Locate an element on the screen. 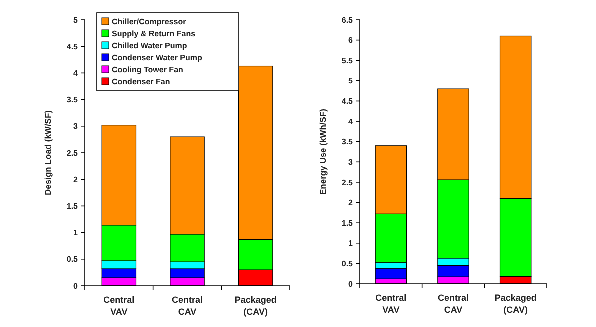 This screenshot has width=596, height=327. legend-label: Supply & Return Fans is located at coordinates (154, 34).